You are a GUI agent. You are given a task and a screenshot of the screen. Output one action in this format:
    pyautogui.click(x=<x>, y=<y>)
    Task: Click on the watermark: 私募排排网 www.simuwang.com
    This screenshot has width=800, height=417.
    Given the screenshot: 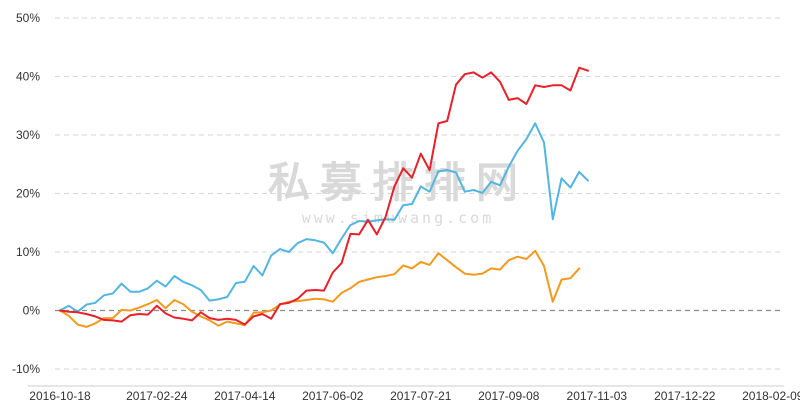 What is the action you would take?
    pyautogui.click(x=398, y=192)
    